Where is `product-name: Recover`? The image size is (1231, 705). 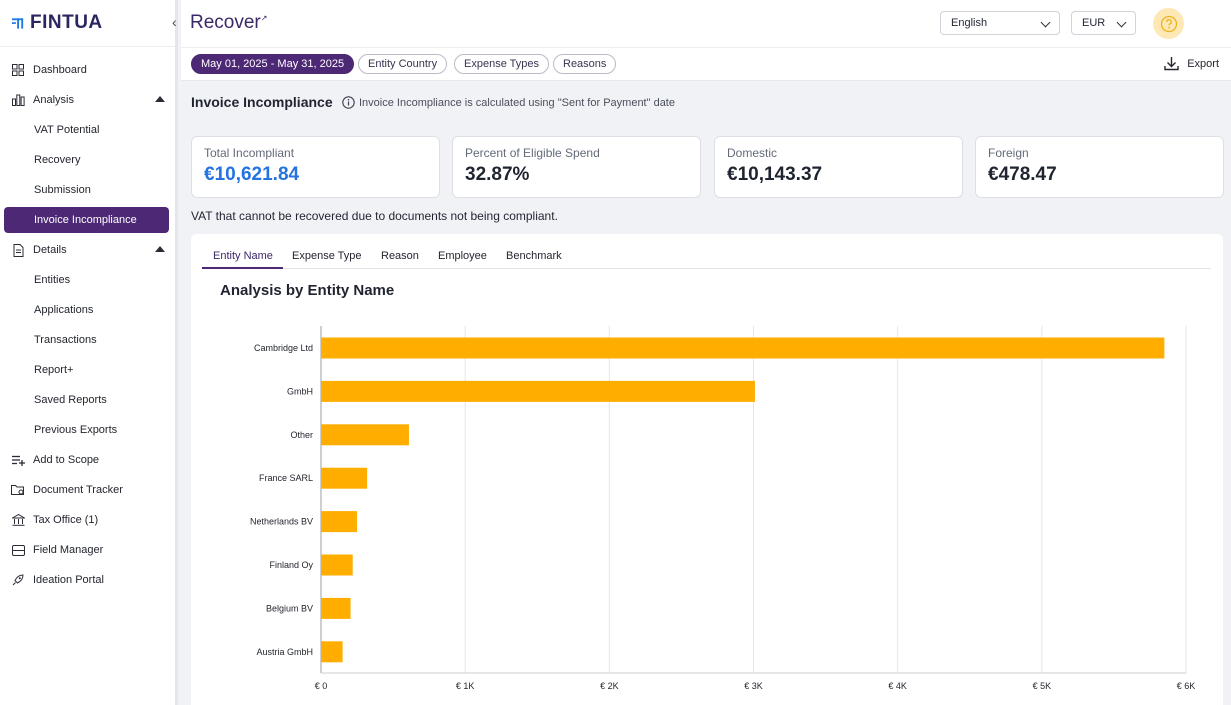 product-name: Recover is located at coordinates (225, 22).